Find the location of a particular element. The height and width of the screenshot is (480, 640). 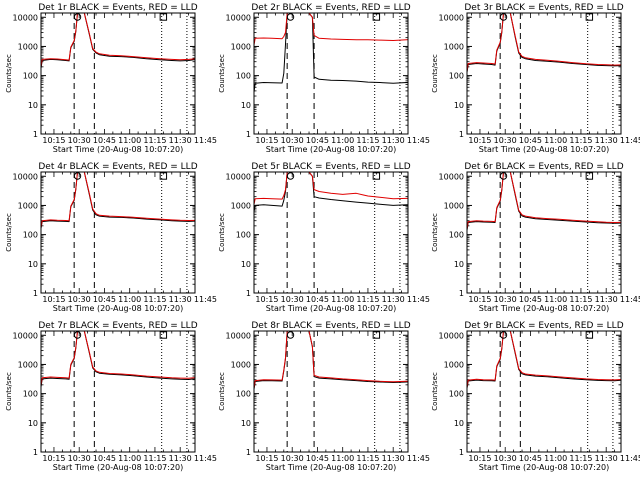

panel-title: Det 3r BLACK = Events, RED = LLD is located at coordinates (543, 8).